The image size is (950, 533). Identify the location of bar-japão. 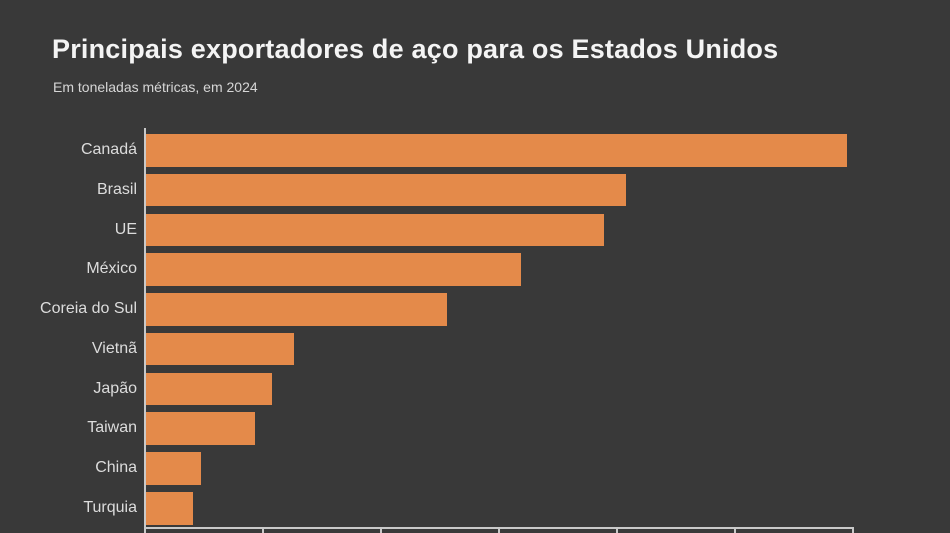
(209, 389).